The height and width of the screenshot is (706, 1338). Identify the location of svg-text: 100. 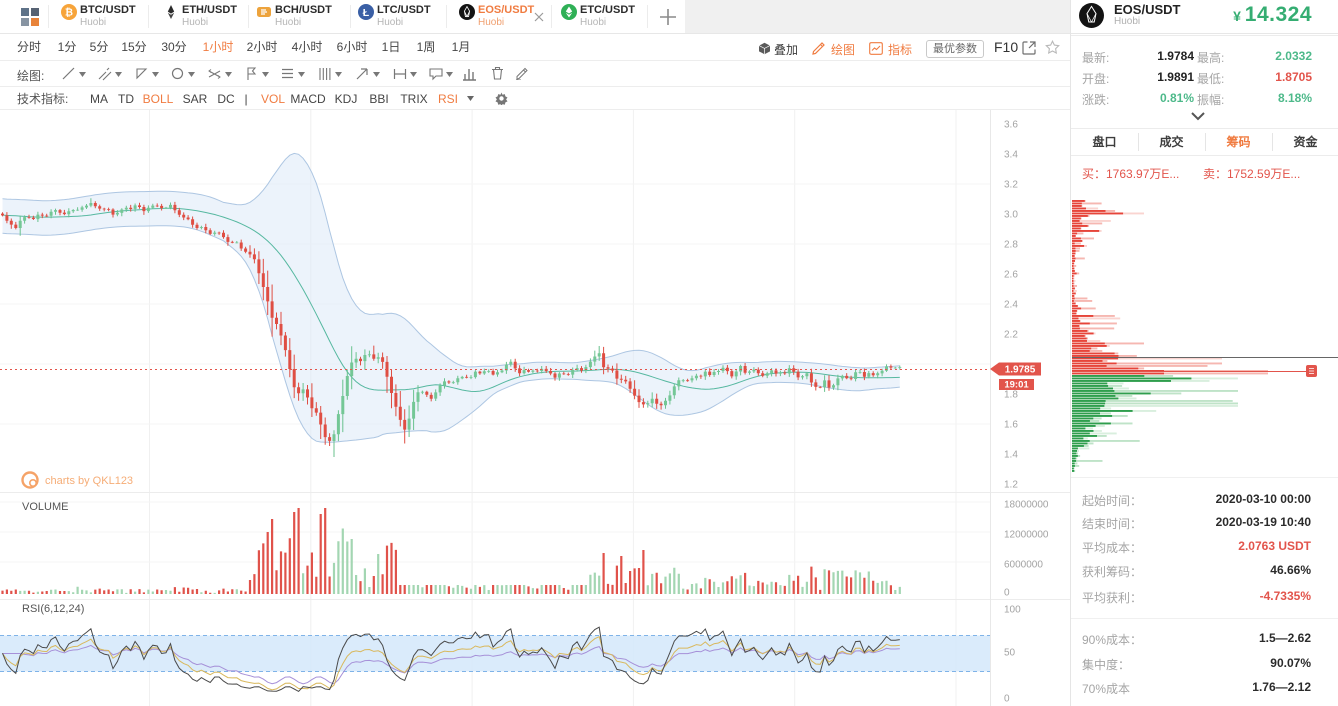
(1012, 610).